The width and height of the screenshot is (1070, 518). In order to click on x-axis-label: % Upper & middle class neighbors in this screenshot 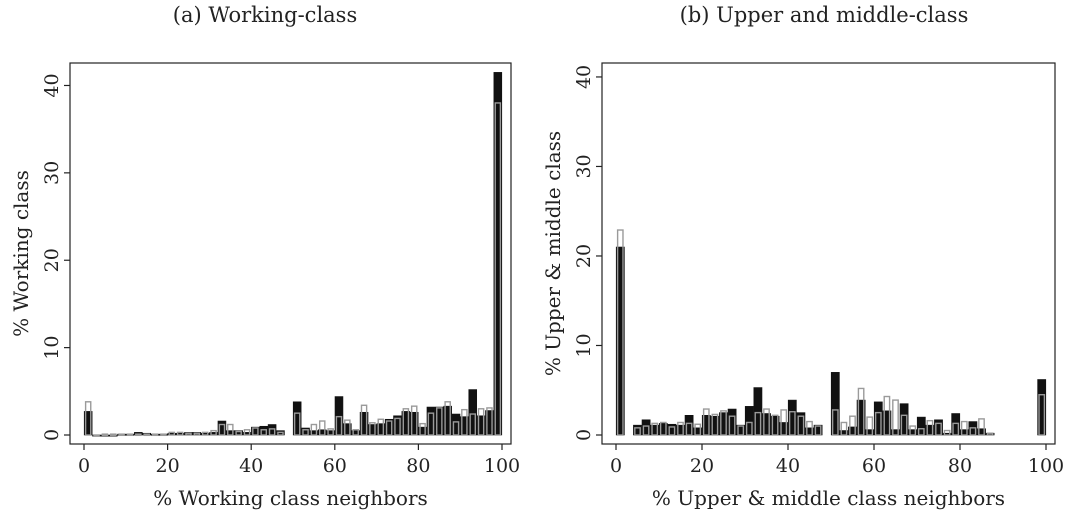, I will do `click(828, 498)`.